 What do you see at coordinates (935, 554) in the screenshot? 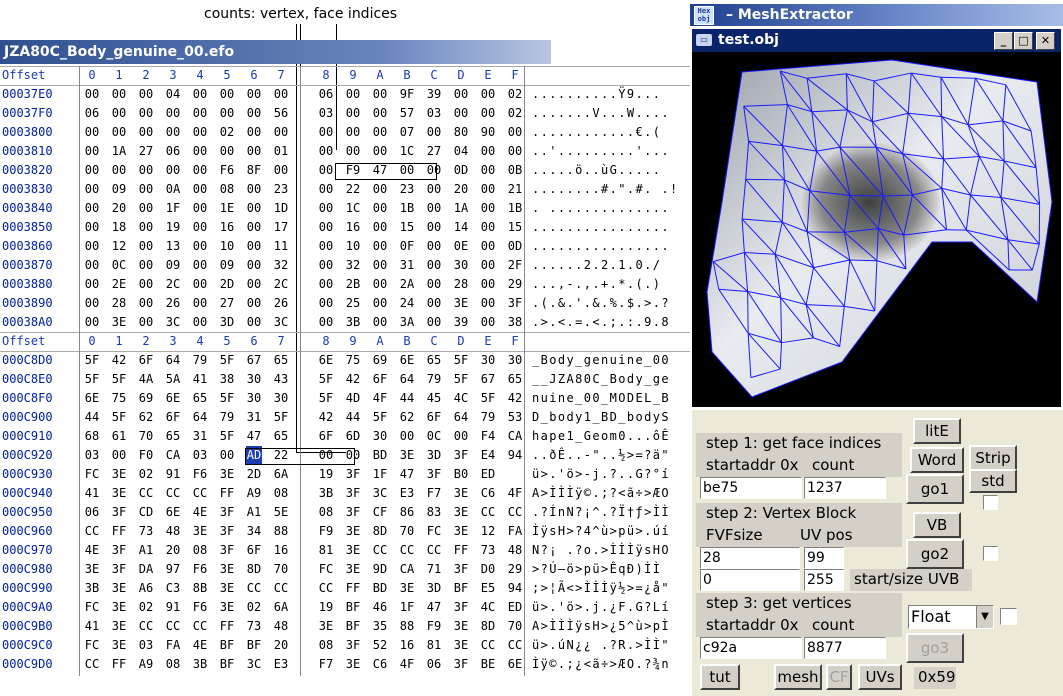
I see `go2-button: go2` at bounding box center [935, 554].